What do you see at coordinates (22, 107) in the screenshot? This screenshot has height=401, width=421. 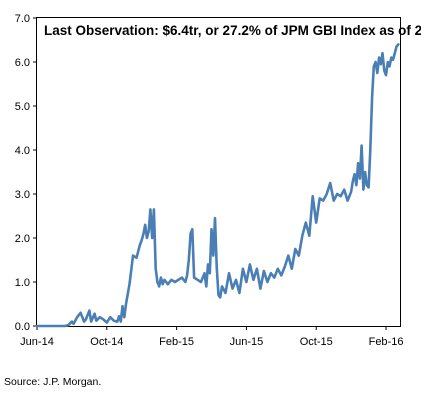 I see `y-tick-label: 5.0` at bounding box center [22, 107].